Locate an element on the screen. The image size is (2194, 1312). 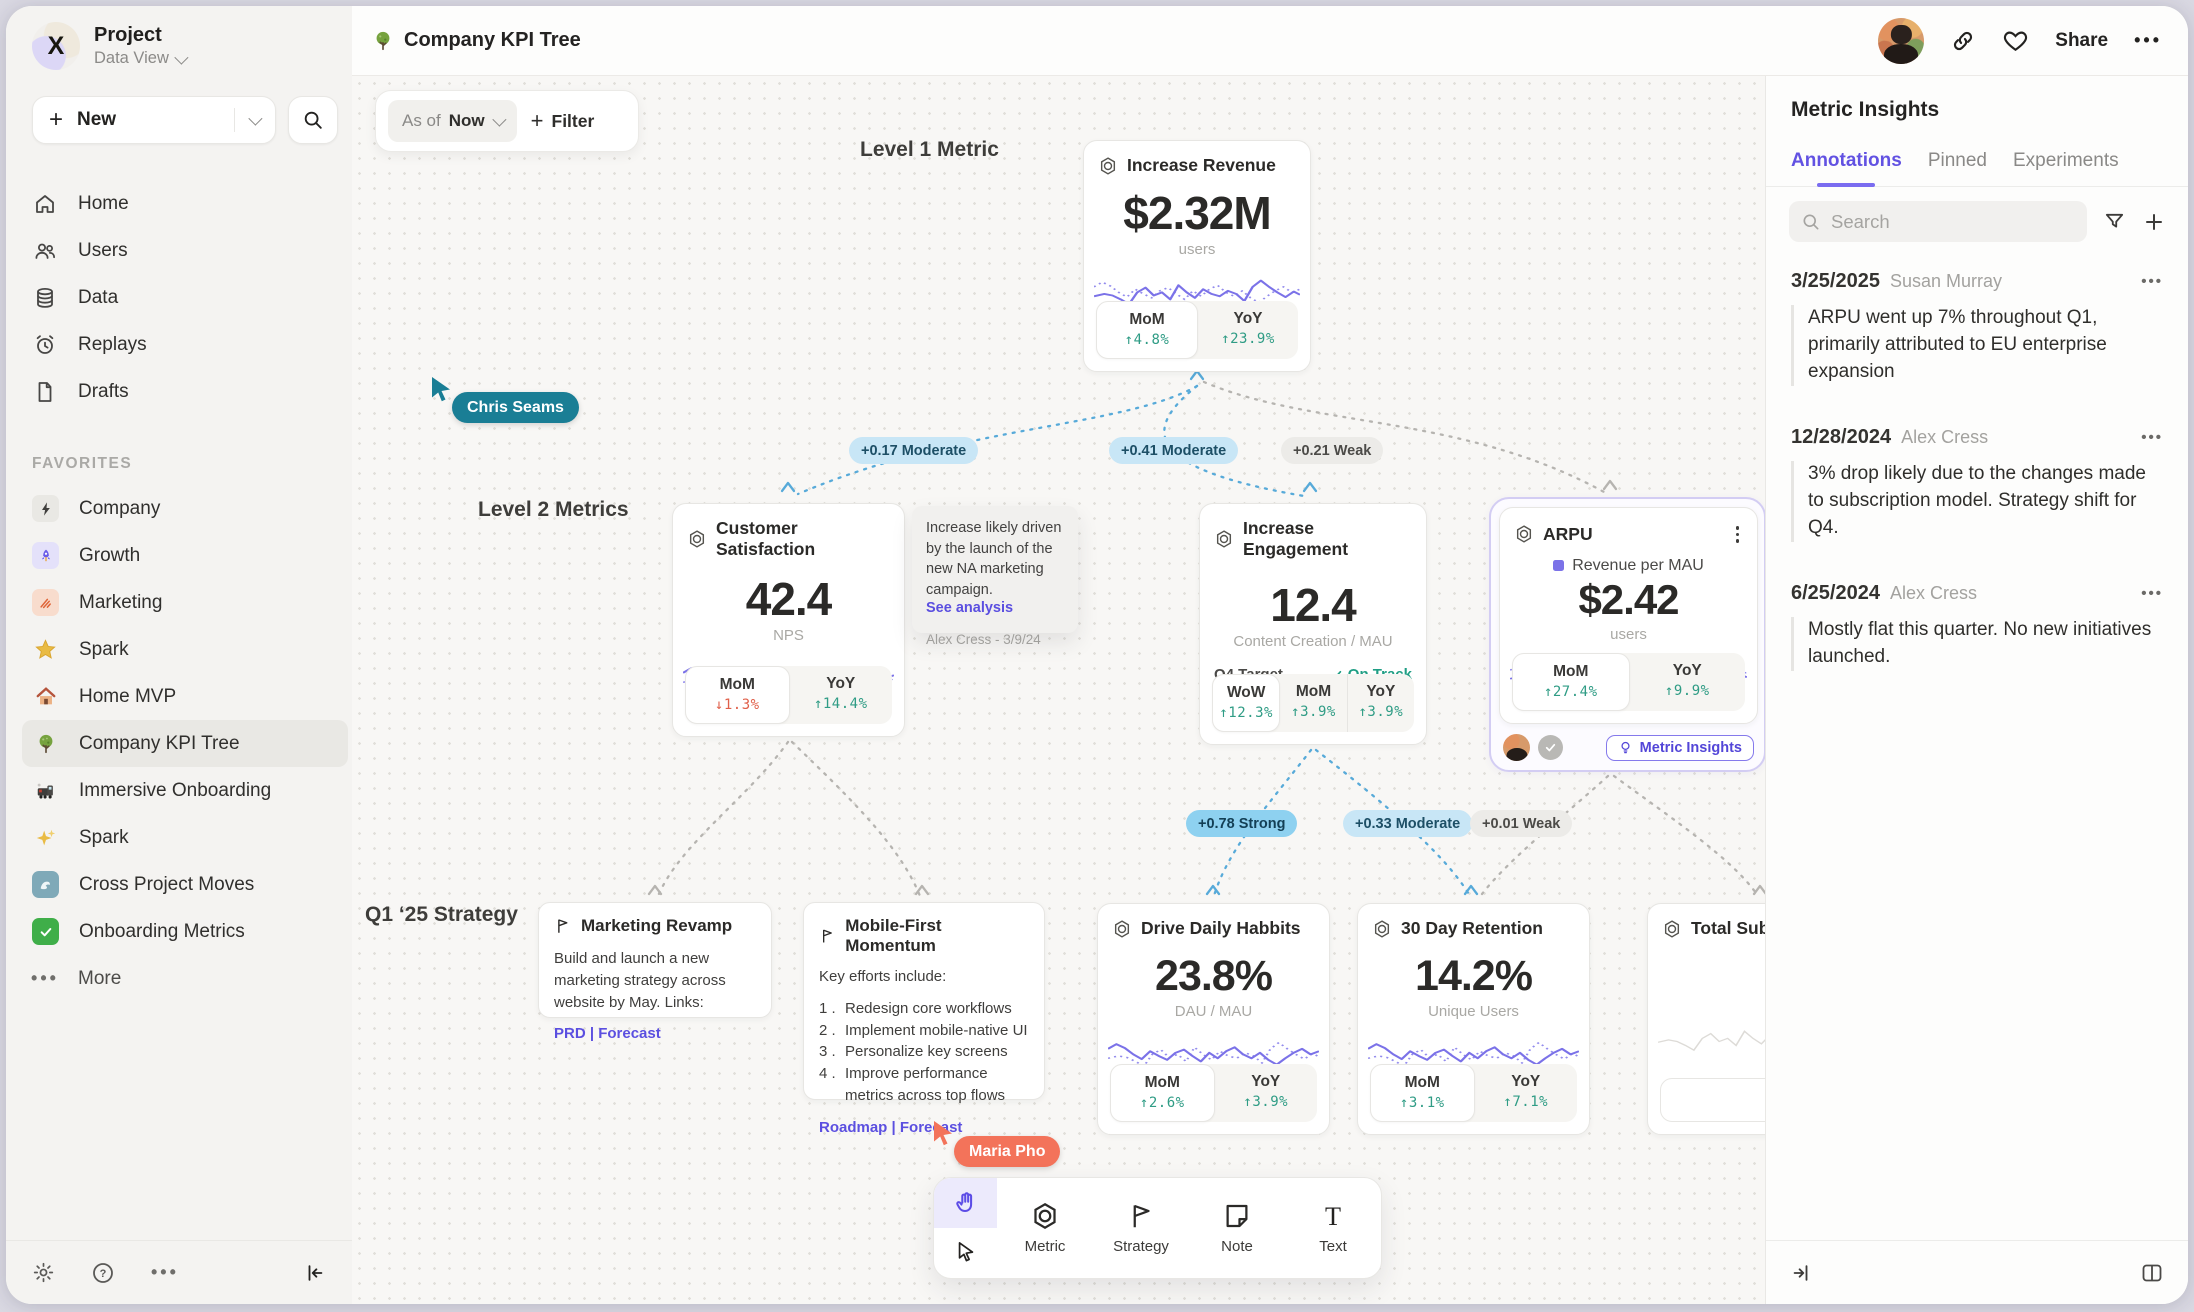
edge-label: +0.41 Moderate is located at coordinates (1174, 450).